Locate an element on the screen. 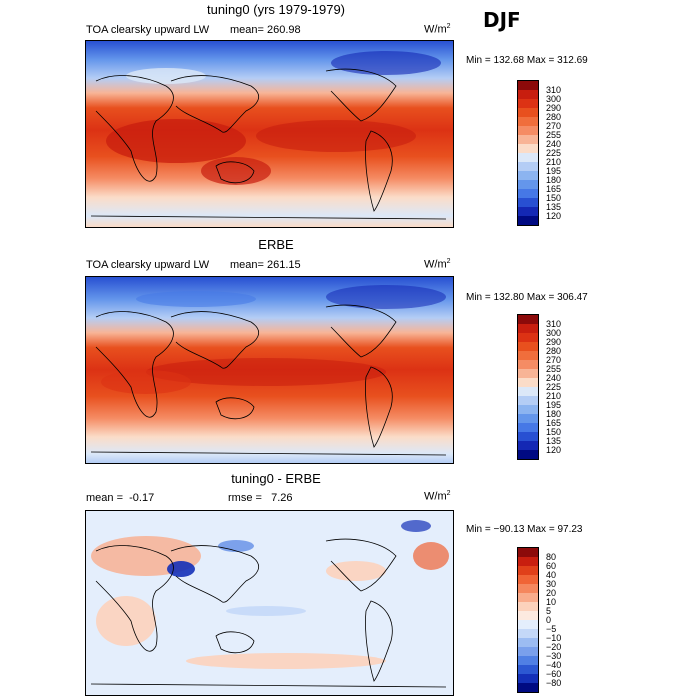  panel1-coastlines is located at coordinates (268, 144).